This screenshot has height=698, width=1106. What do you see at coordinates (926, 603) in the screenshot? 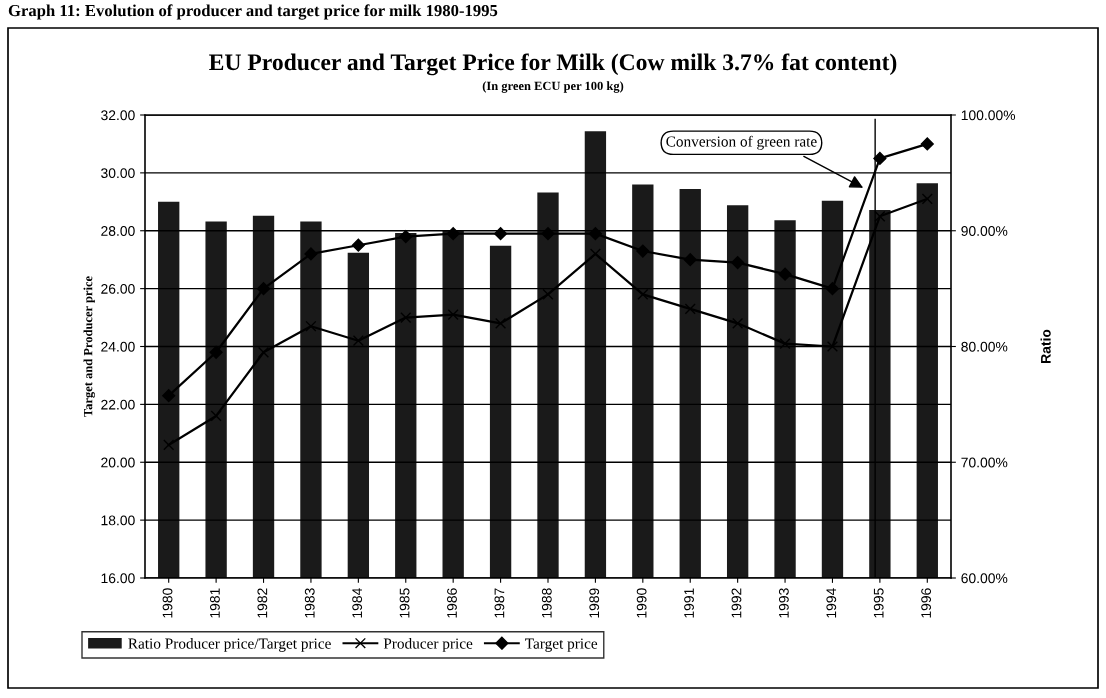
I see `x-tick-label: 1996` at bounding box center [926, 603].